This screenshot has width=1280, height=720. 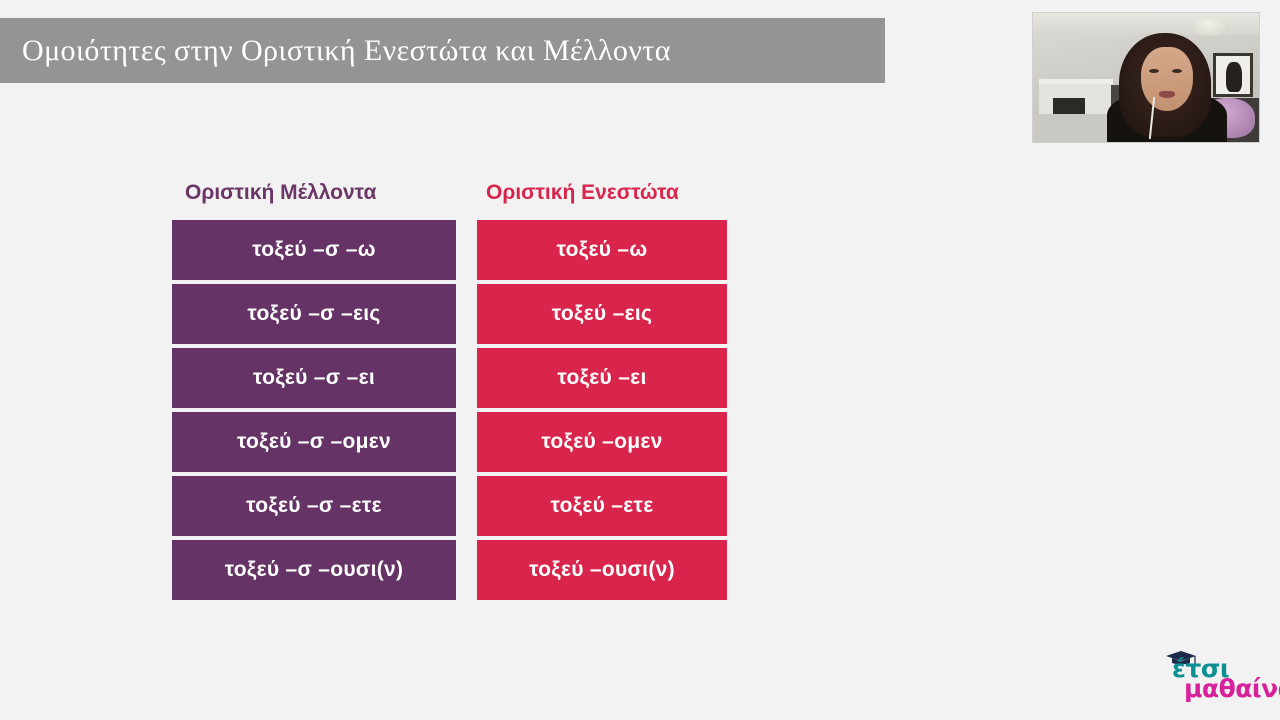 What do you see at coordinates (1181, 658) in the screenshot?
I see `graduation-cap-icon` at bounding box center [1181, 658].